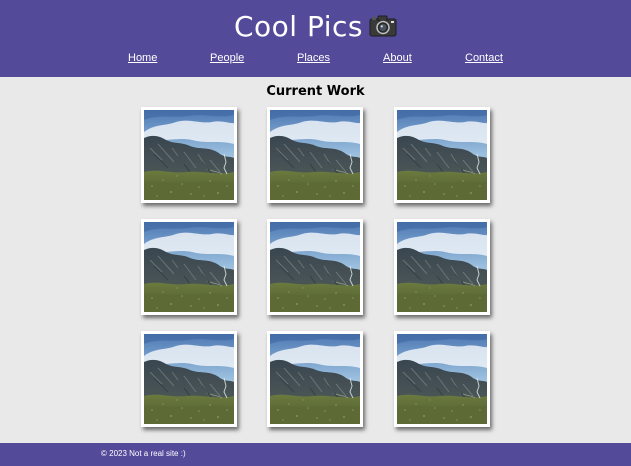  What do you see at coordinates (143, 453) in the screenshot?
I see `footer-copyright: © 2023 Not a real site :)` at bounding box center [143, 453].